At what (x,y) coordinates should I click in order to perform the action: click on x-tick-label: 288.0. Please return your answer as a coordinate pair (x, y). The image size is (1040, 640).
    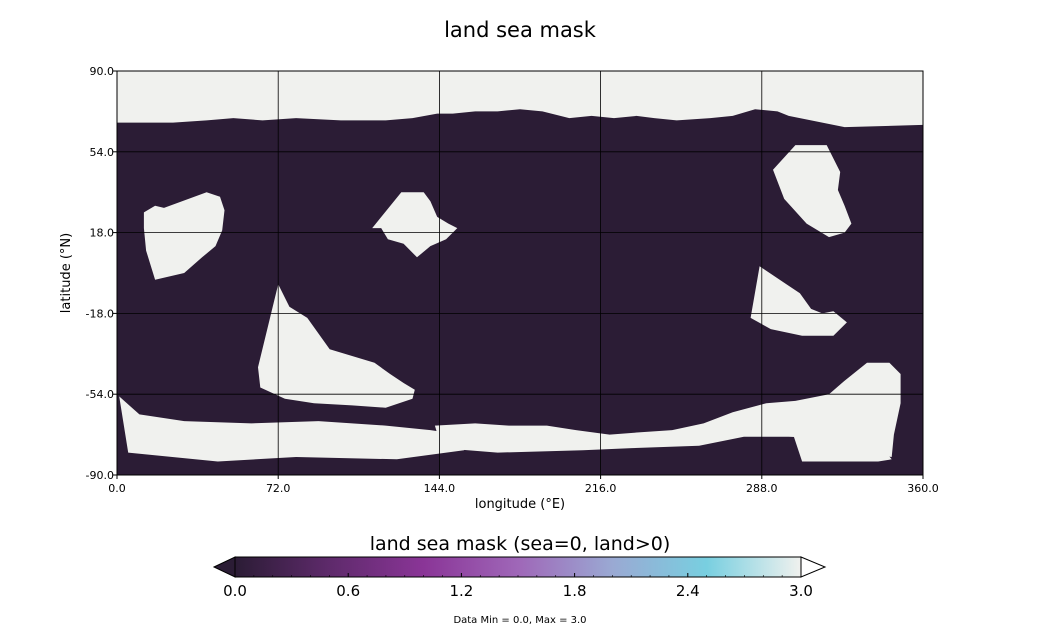
    Looking at the image, I should click on (762, 488).